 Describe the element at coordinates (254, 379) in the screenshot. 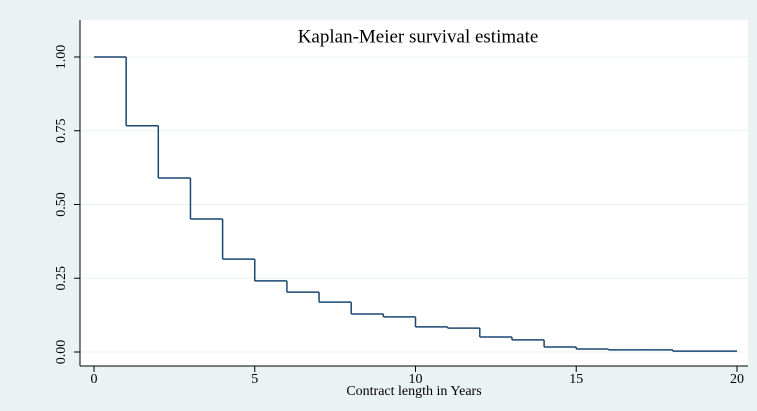

I see `x-tick-label: 5` at that location.